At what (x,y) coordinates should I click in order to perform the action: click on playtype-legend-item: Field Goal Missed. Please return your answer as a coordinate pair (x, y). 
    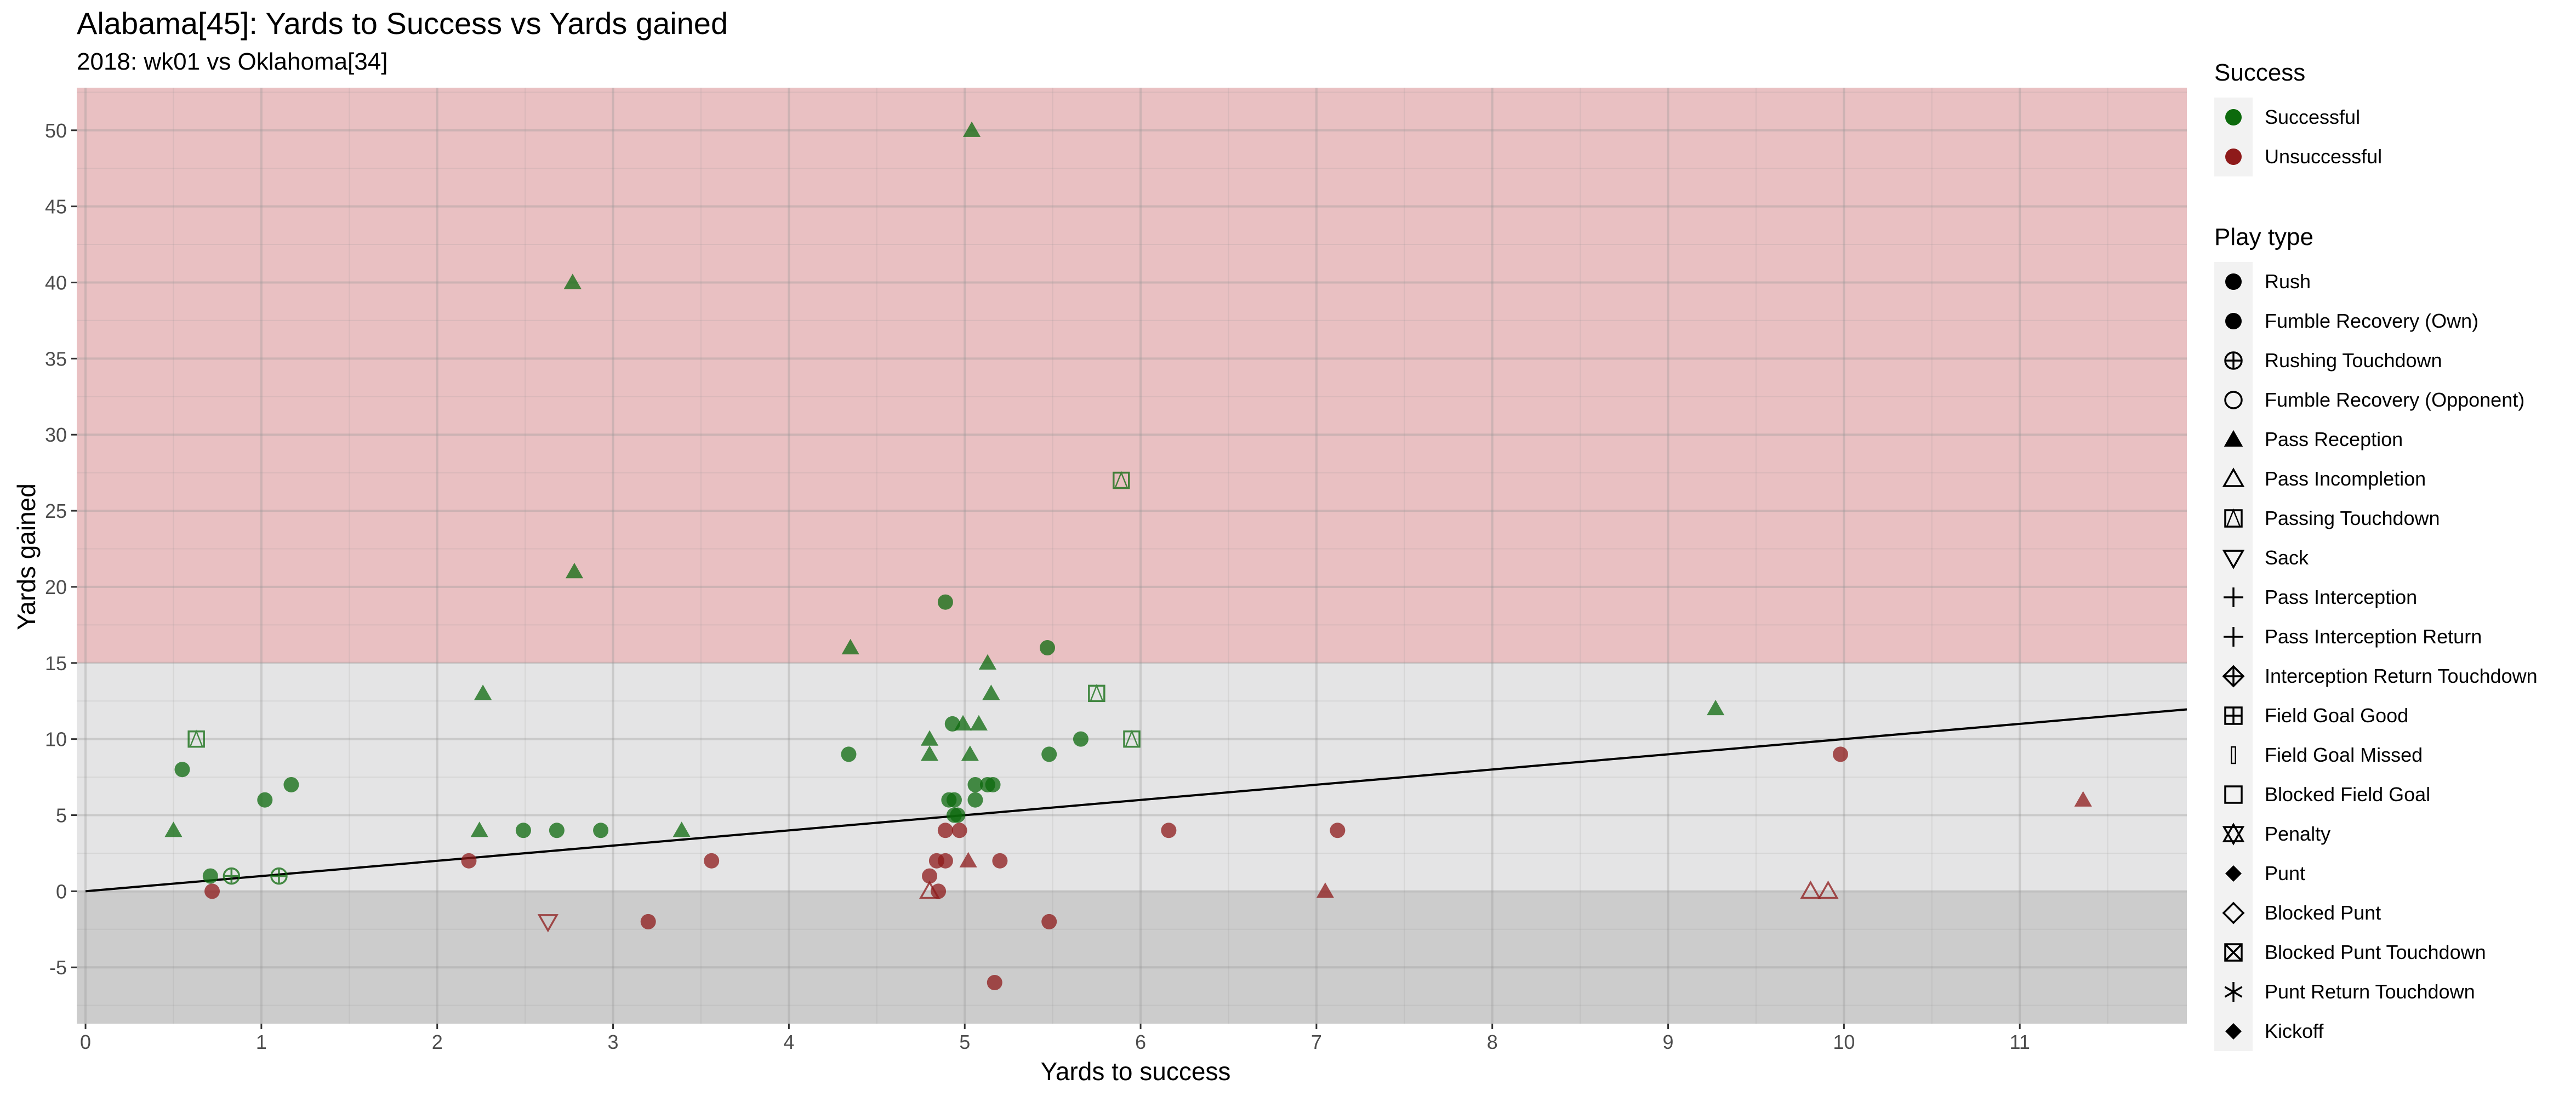
    Looking at the image, I should click on (2376, 755).